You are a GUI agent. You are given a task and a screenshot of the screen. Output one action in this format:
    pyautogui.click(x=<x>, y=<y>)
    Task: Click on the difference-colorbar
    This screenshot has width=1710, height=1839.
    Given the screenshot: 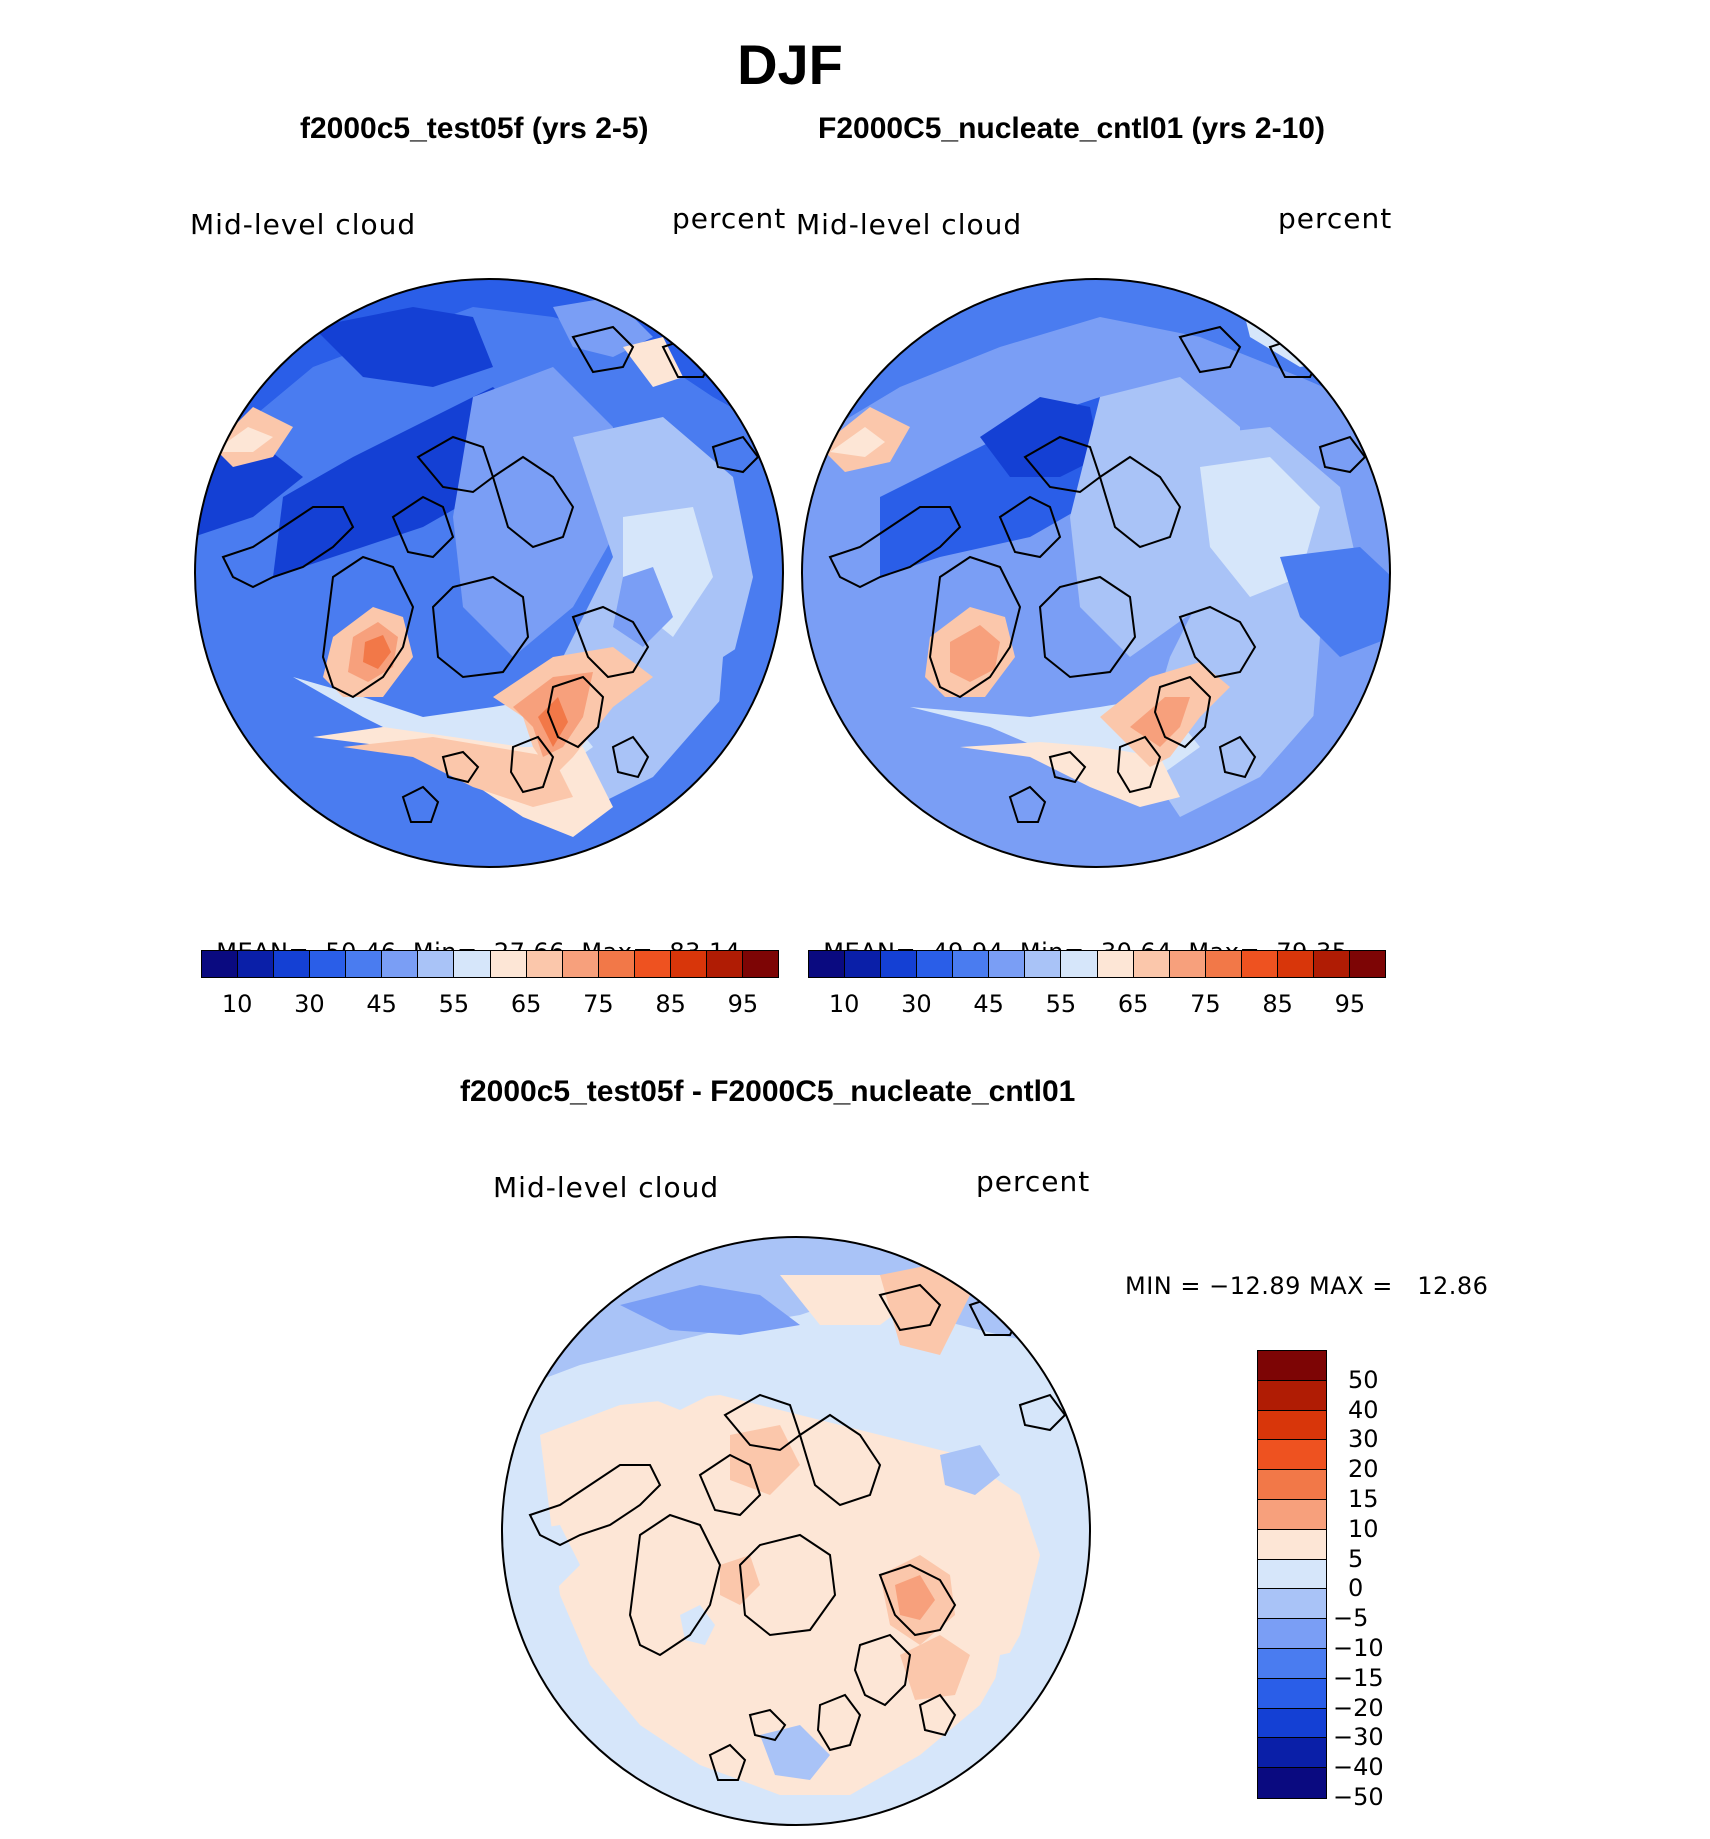 What is the action you would take?
    pyautogui.click(x=1292, y=1574)
    